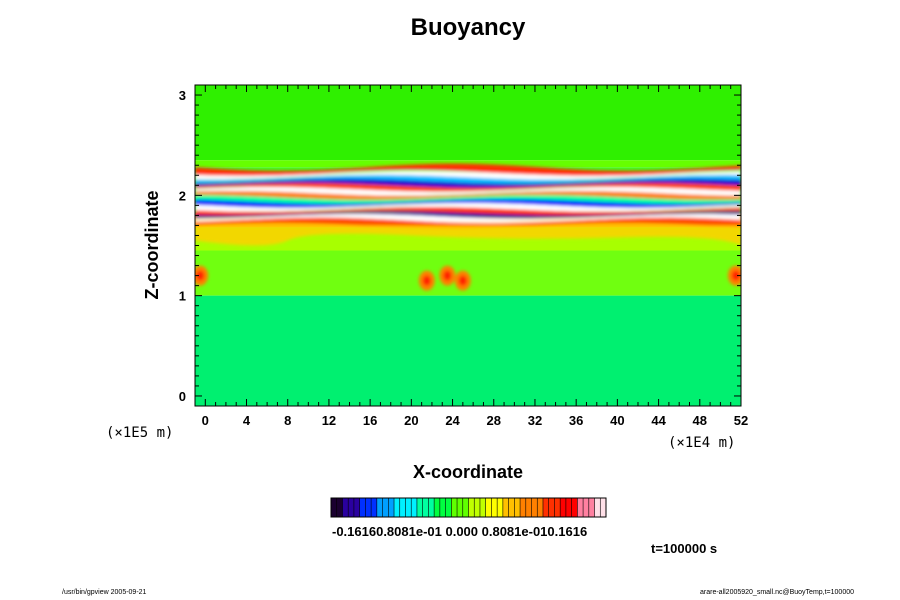 Image resolution: width=900 pixels, height=600 pixels. I want to click on chart-title: Buoyancy, so click(468, 27).